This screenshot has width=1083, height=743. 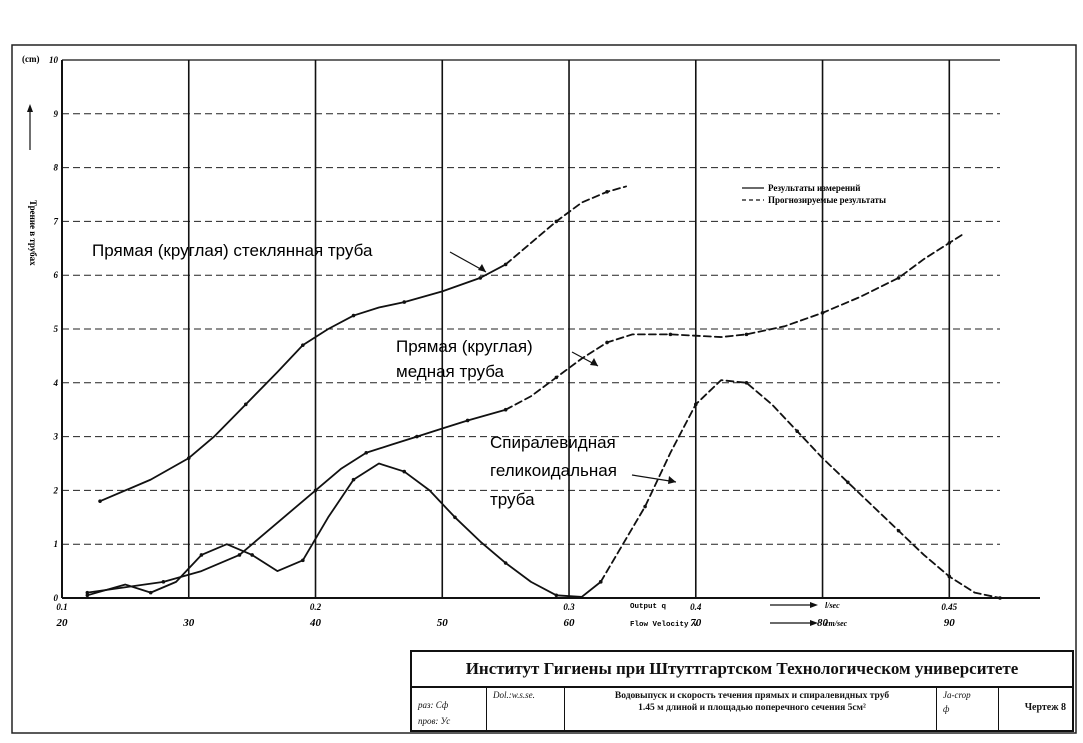 I want to click on x-note-velocity-unit: cm/sec, so click(x=836, y=623).